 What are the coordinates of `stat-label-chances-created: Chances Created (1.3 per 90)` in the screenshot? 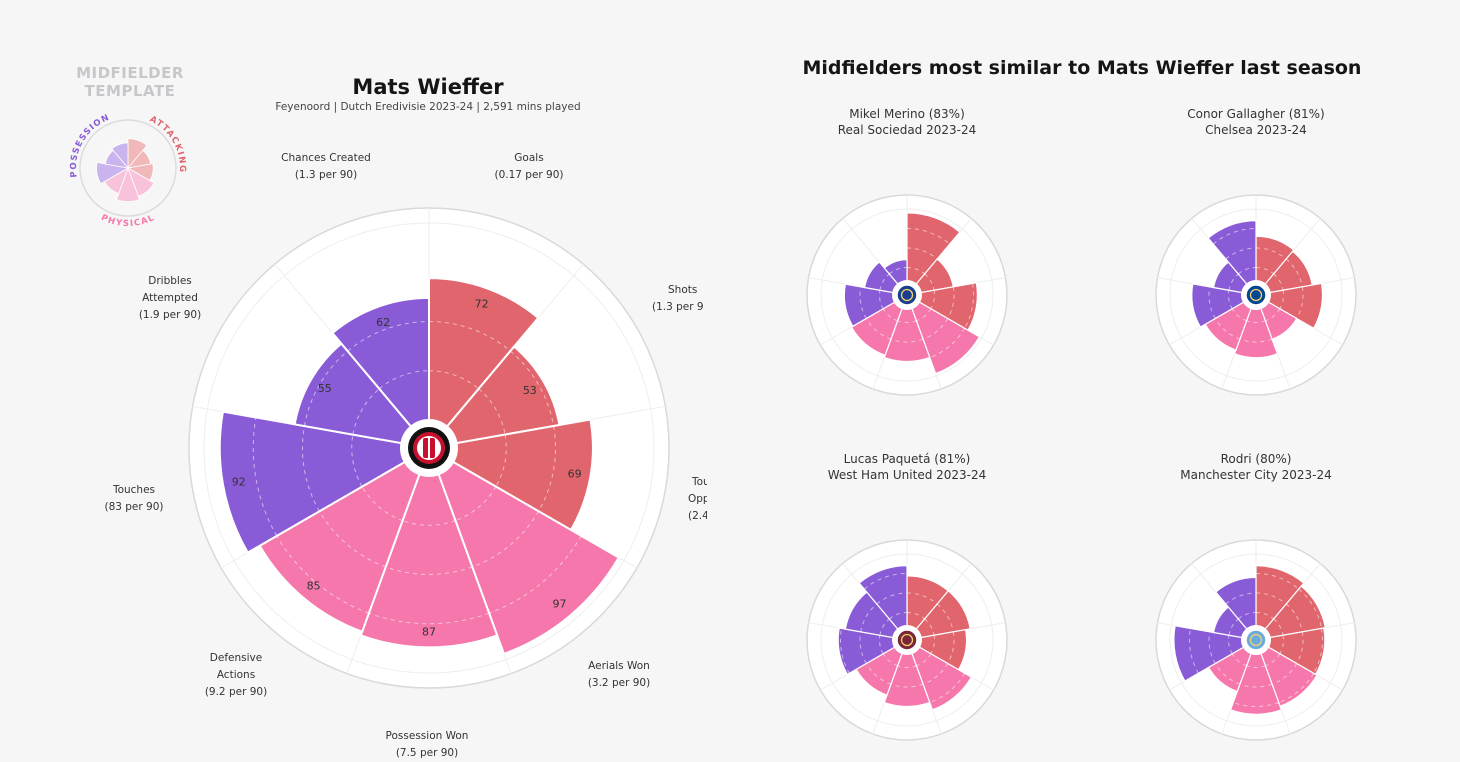 It's located at (326, 167).